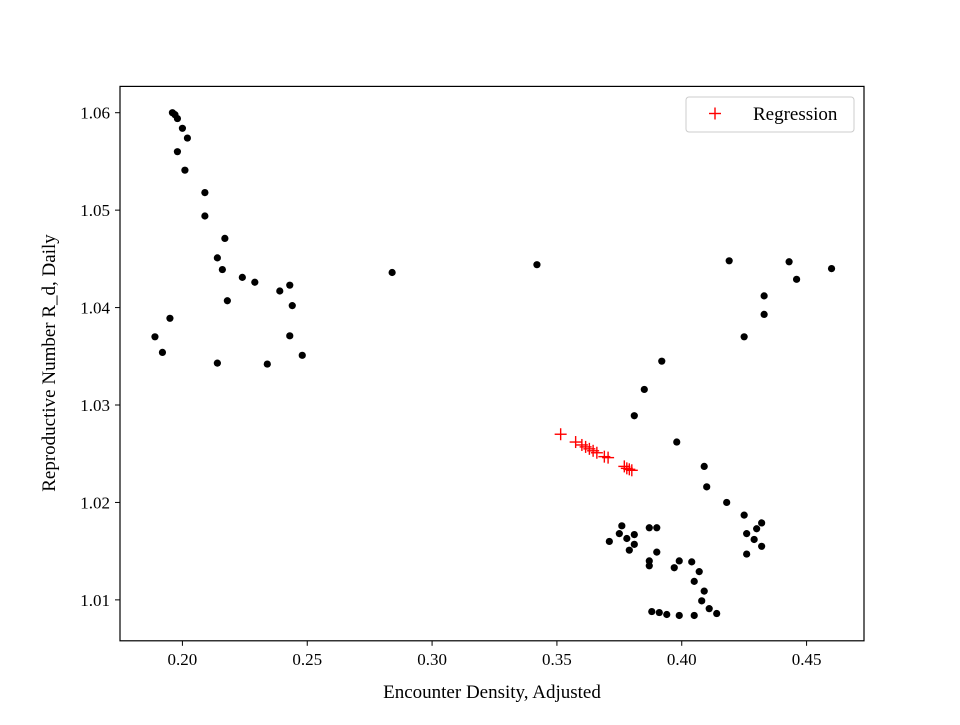 This screenshot has width=960, height=725. Describe the element at coordinates (95, 210) in the screenshot. I see `y-tick-label: 1.05` at that location.